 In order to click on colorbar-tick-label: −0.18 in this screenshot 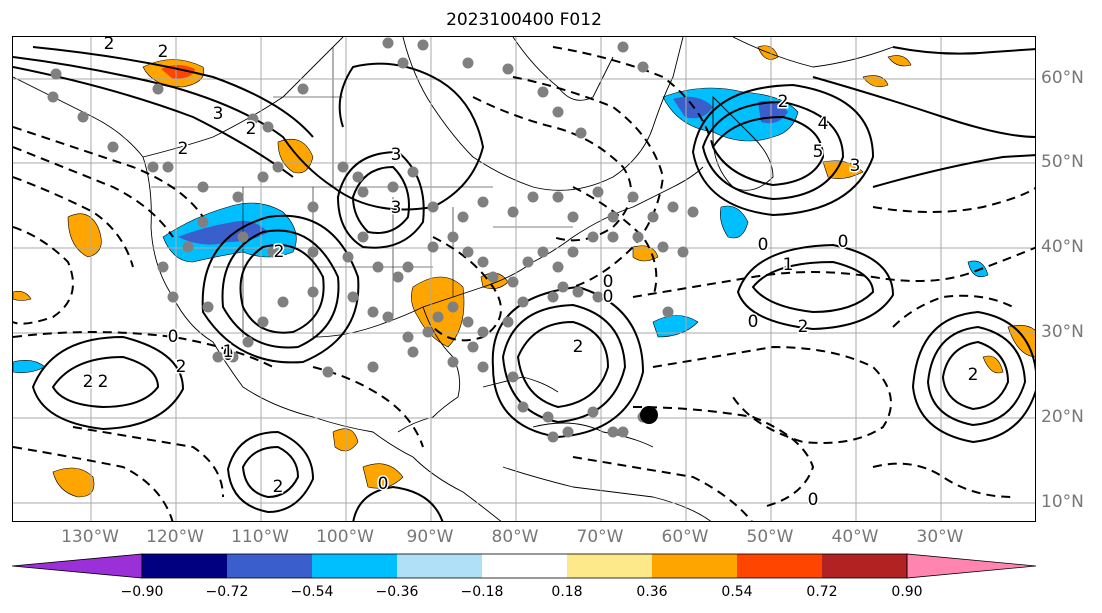, I will do `click(482, 592)`.